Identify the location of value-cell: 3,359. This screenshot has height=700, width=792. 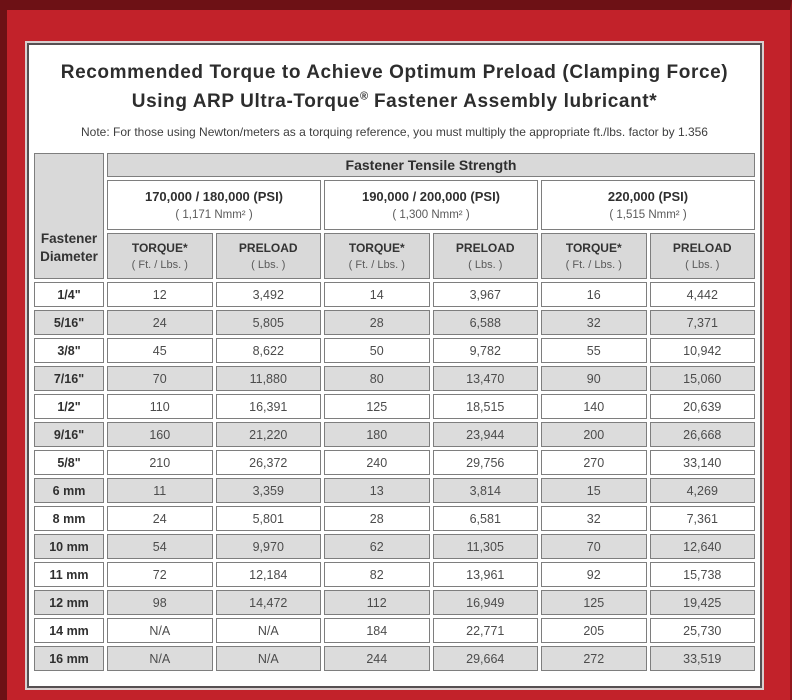
(268, 490).